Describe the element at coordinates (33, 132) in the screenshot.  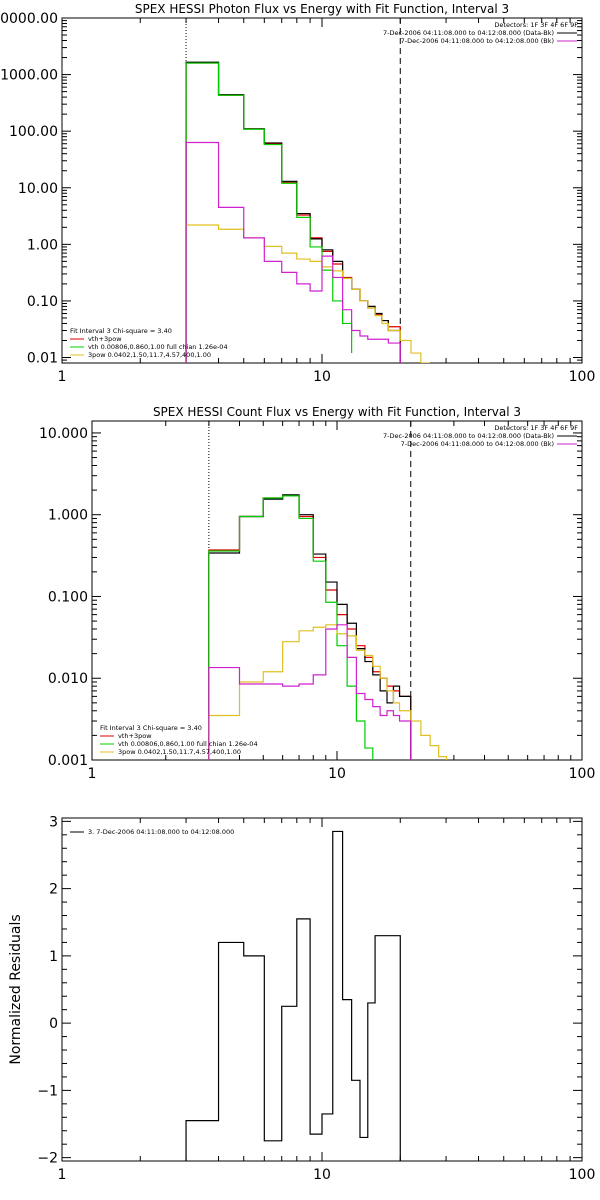
I see `y-tick-label: 100.00` at that location.